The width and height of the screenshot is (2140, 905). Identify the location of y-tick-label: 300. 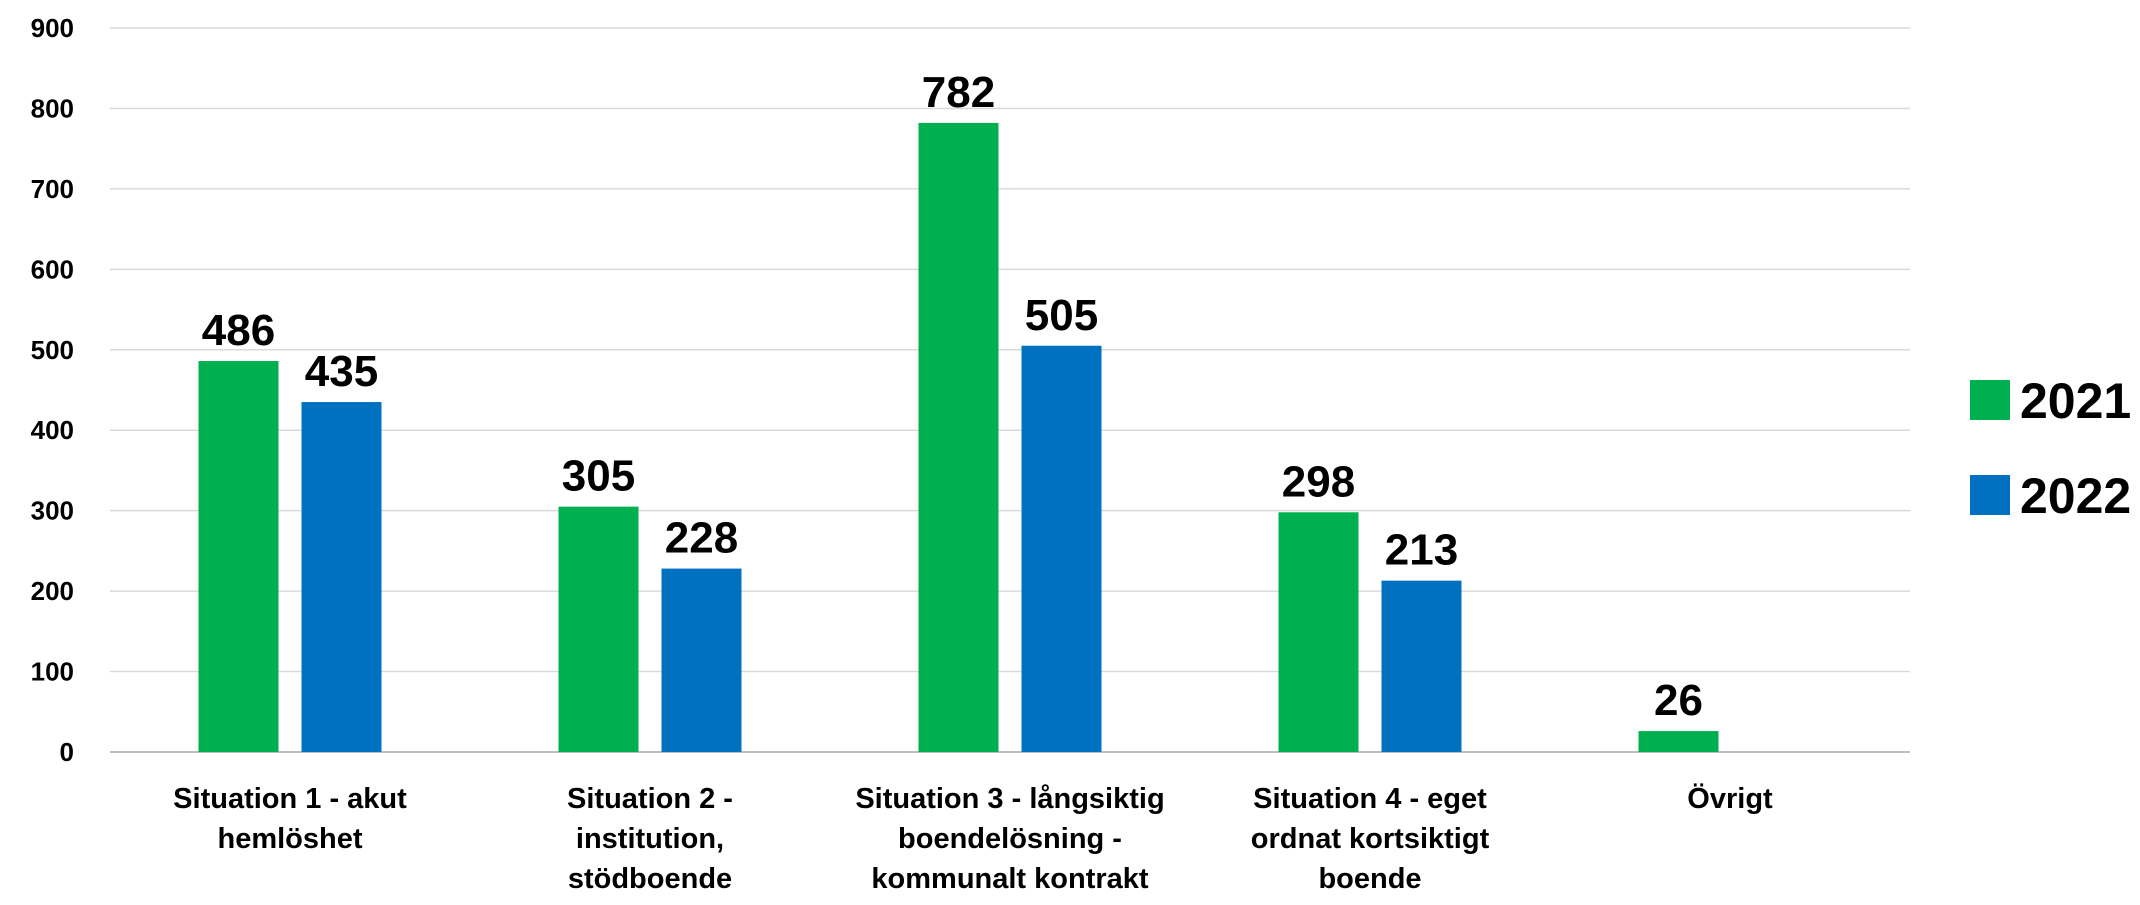
(52, 511).